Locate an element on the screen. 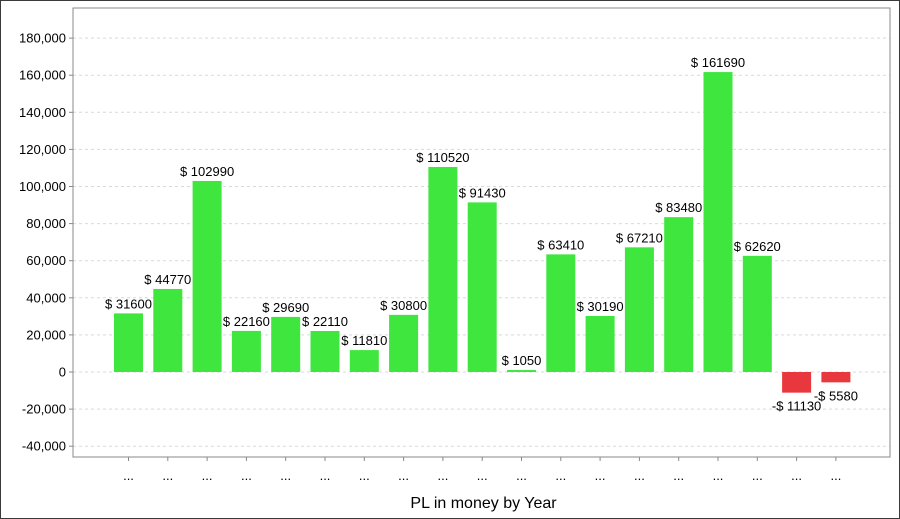 Image resolution: width=900 pixels, height=519 pixels. data-label: $ 1050 is located at coordinates (522, 360).